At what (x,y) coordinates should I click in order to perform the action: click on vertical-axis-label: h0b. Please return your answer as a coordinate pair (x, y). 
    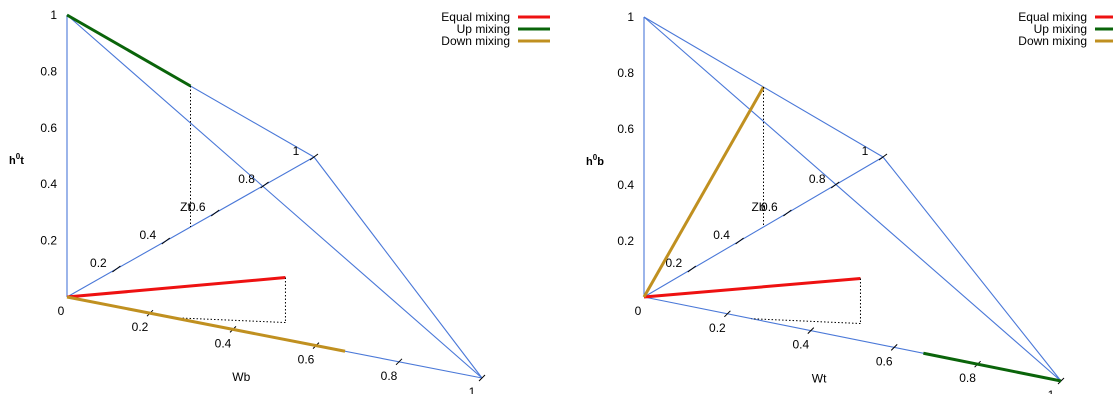
    Looking at the image, I should click on (595, 160).